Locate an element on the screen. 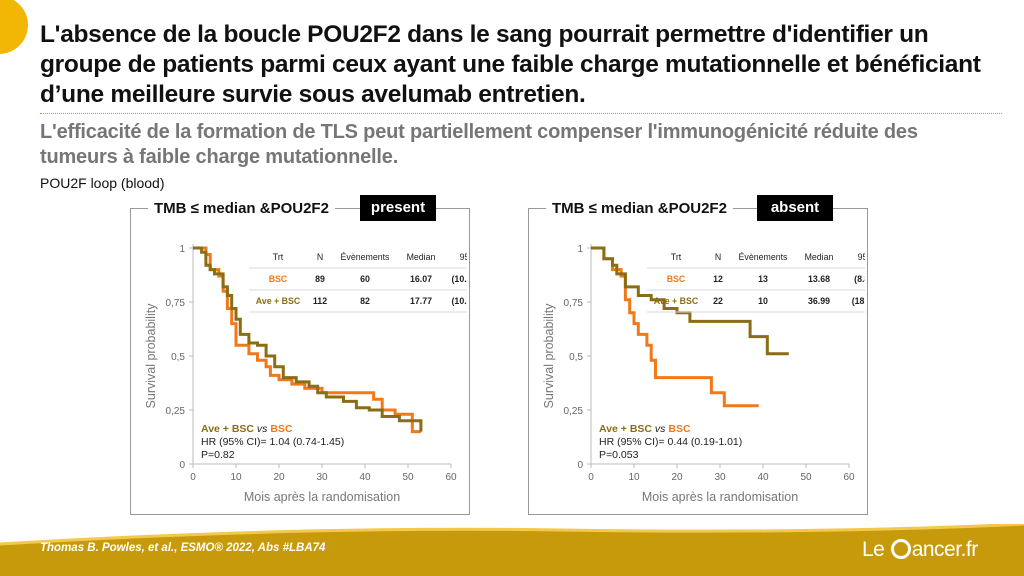  table-cell: 89 is located at coordinates (320, 279).